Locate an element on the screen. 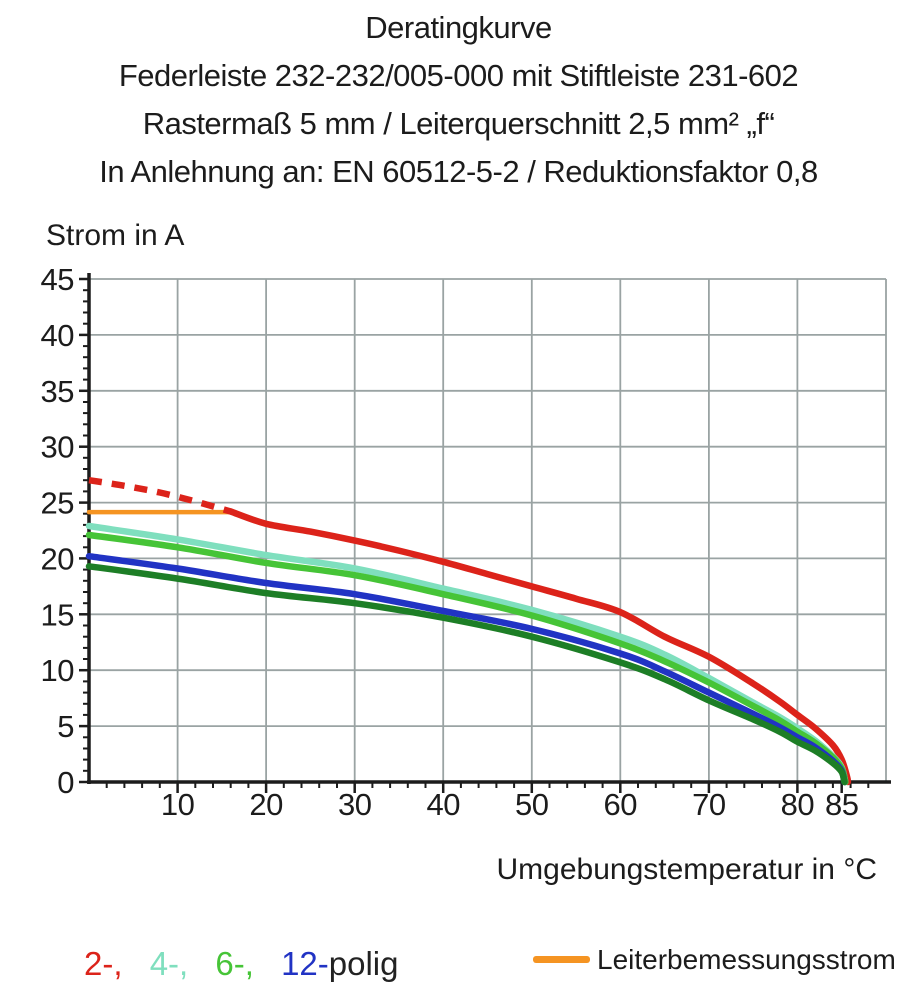 The image size is (917, 1000). rated-current-label: Leiterbemessungsstrom is located at coordinates (746, 959).